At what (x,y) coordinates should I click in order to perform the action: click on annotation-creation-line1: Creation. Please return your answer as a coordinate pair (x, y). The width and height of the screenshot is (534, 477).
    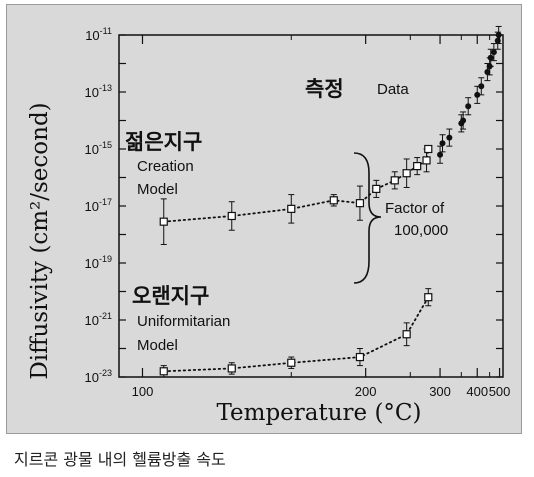
    Looking at the image, I should click on (165, 166).